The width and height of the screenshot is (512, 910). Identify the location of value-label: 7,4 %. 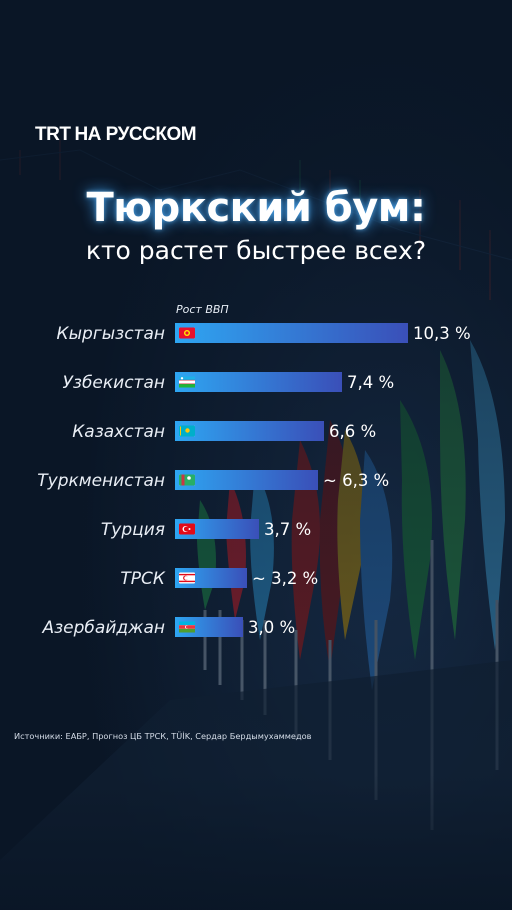
(370, 382).